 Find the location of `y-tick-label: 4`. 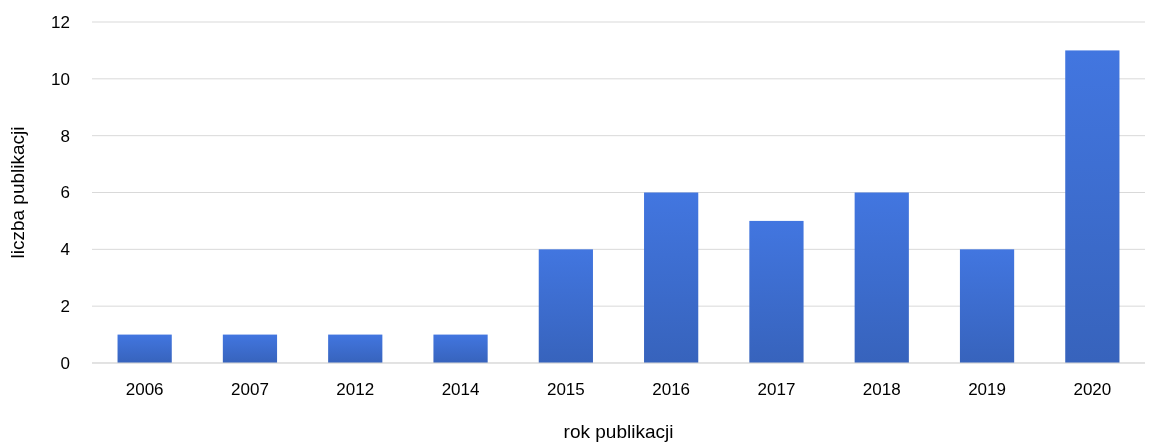

y-tick-label: 4 is located at coordinates (65, 250).